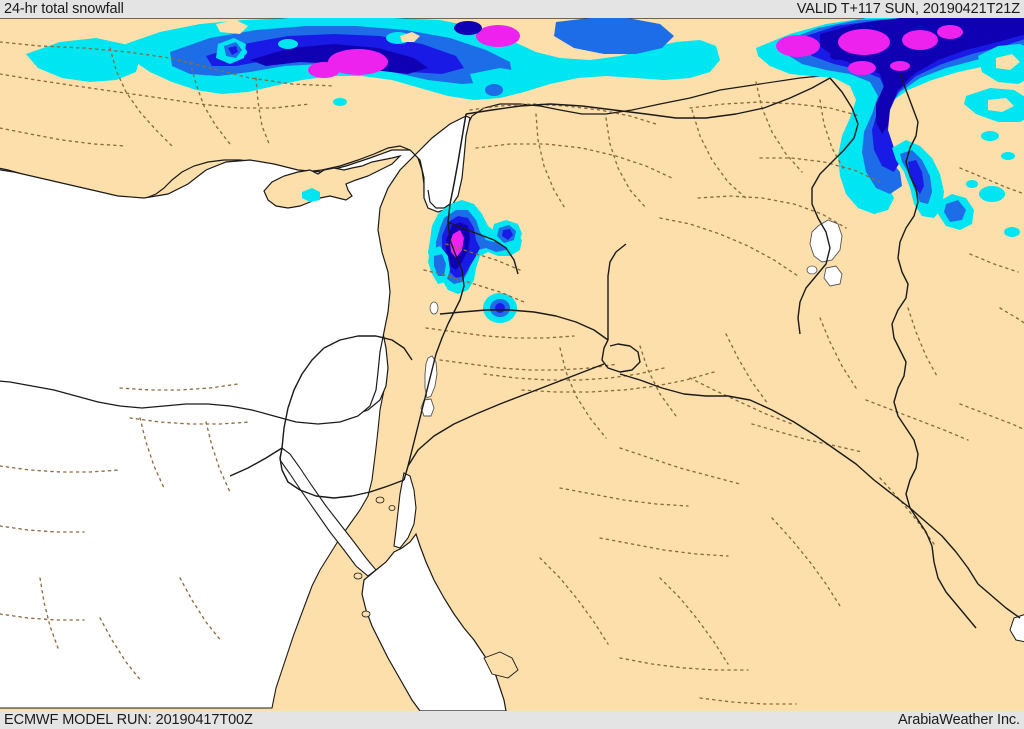  What do you see at coordinates (1016, 628) in the screenshot?
I see `persian-gulf` at bounding box center [1016, 628].